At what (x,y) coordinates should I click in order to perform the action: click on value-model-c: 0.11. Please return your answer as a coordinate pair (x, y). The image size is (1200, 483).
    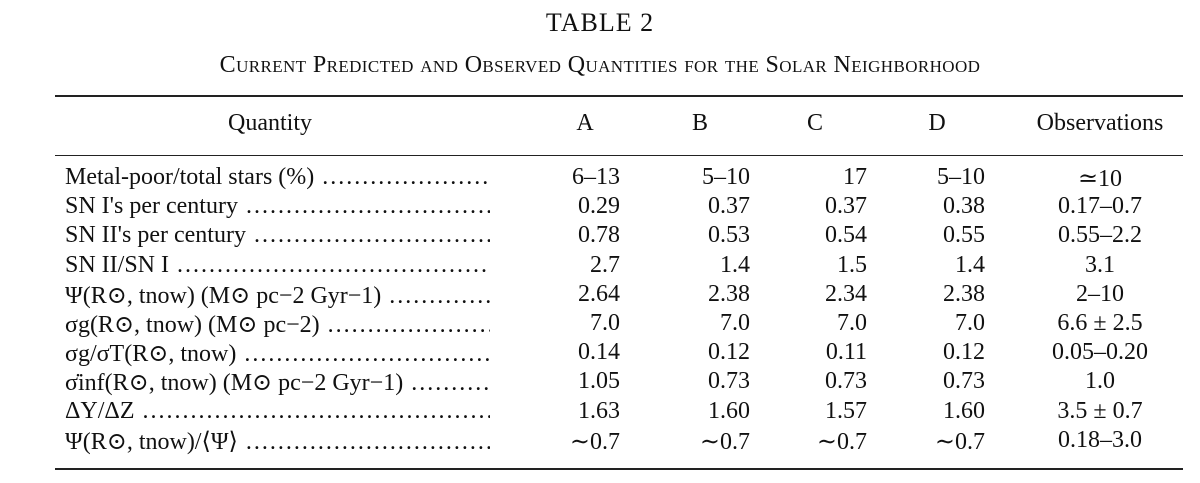
    Looking at the image, I should click on (846, 352).